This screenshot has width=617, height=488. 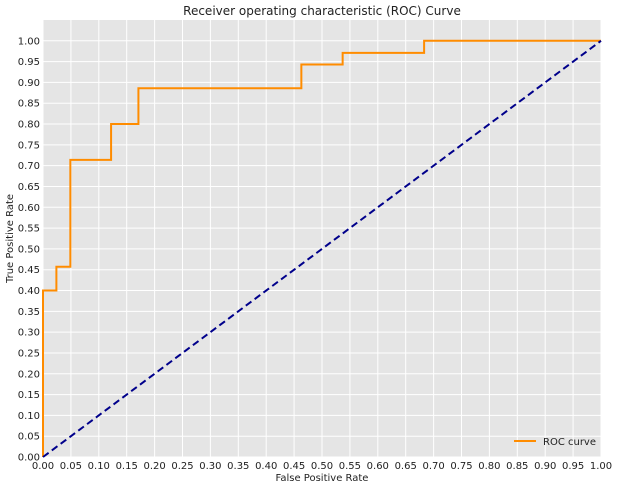 What do you see at coordinates (182, 466) in the screenshot?
I see `x-tick-label: 0.25` at bounding box center [182, 466].